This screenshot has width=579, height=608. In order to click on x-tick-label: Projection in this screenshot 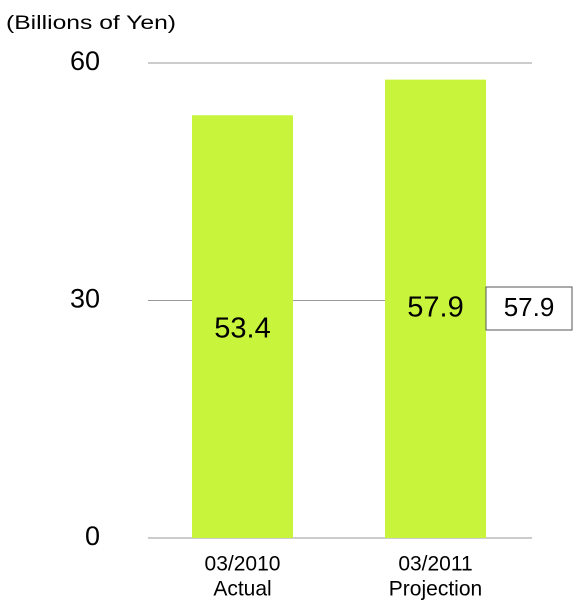, I will do `click(435, 589)`.